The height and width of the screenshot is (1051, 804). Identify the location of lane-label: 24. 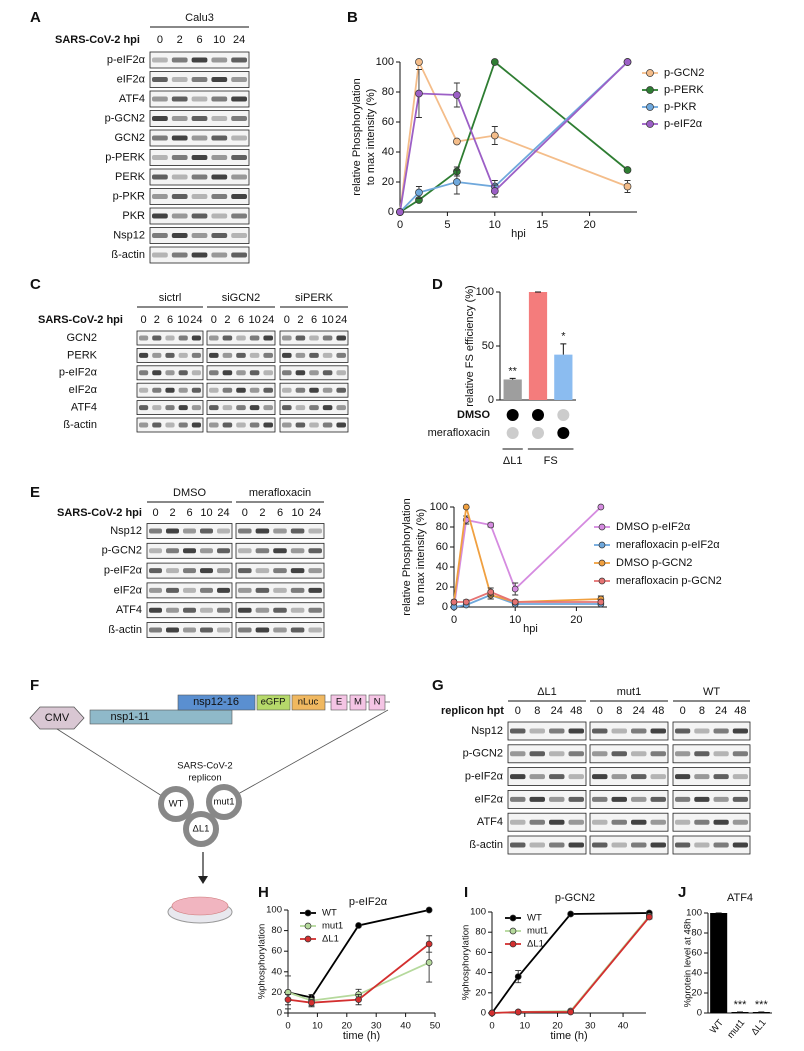
(639, 711).